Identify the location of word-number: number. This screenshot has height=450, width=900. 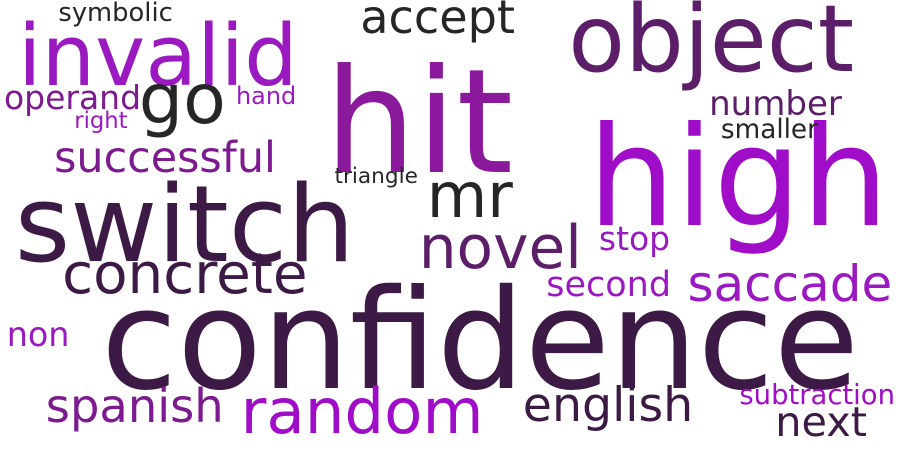
(775, 104).